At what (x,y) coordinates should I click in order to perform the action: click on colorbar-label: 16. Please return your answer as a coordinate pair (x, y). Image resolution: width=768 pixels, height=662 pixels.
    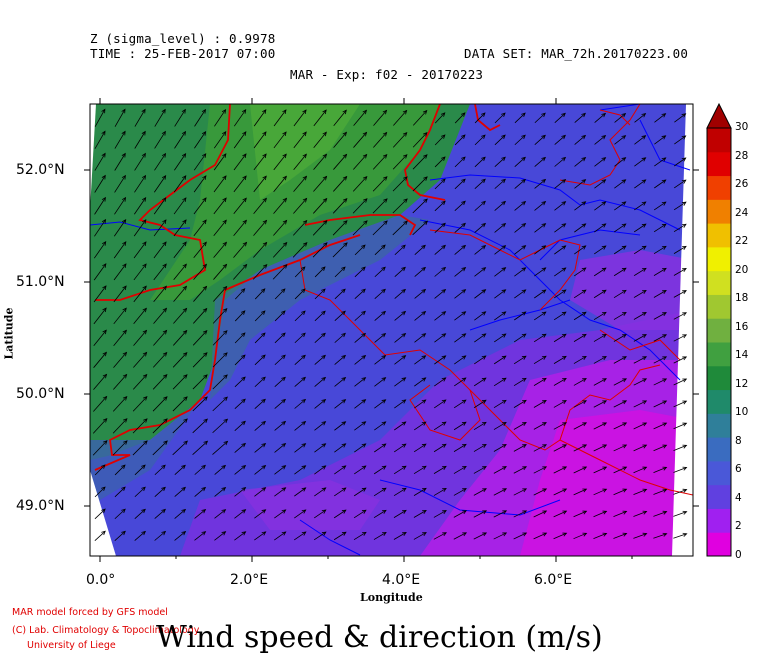
    Looking at the image, I should click on (742, 326).